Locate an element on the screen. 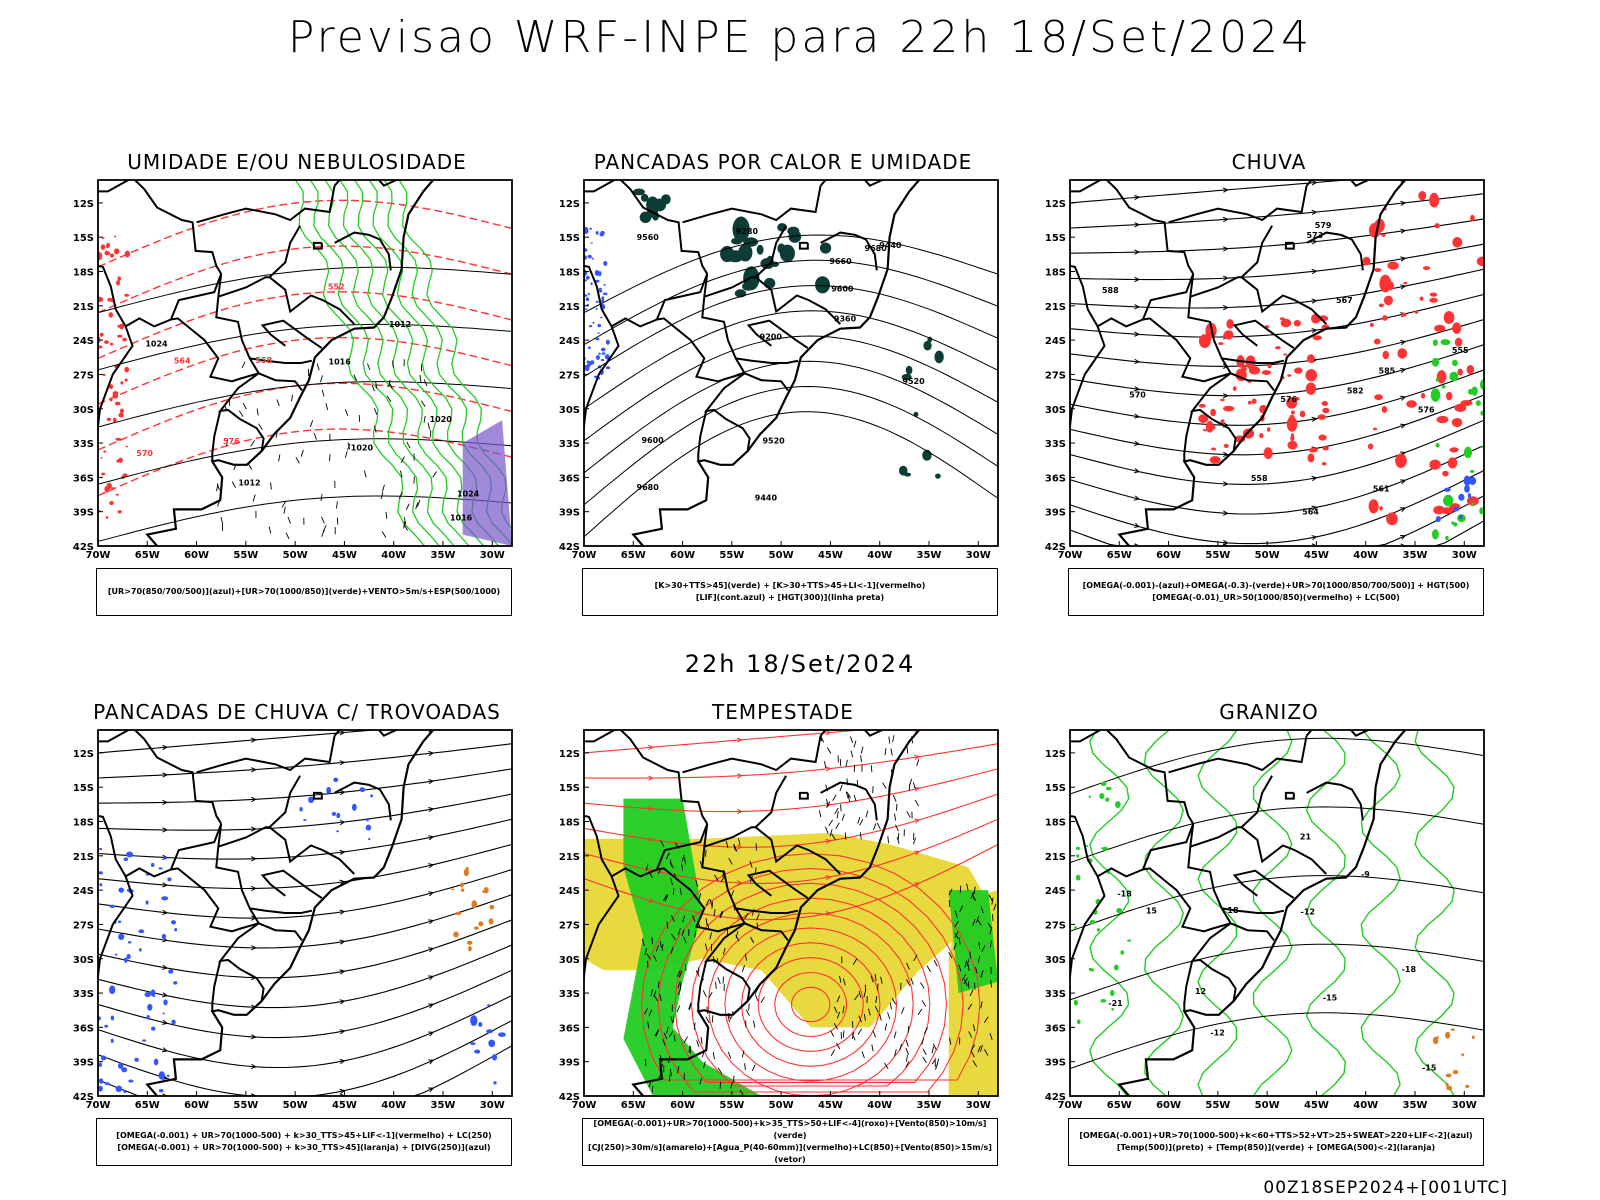 The height and width of the screenshot is (1200, 1600). contour-label: 9600 is located at coordinates (652, 440).